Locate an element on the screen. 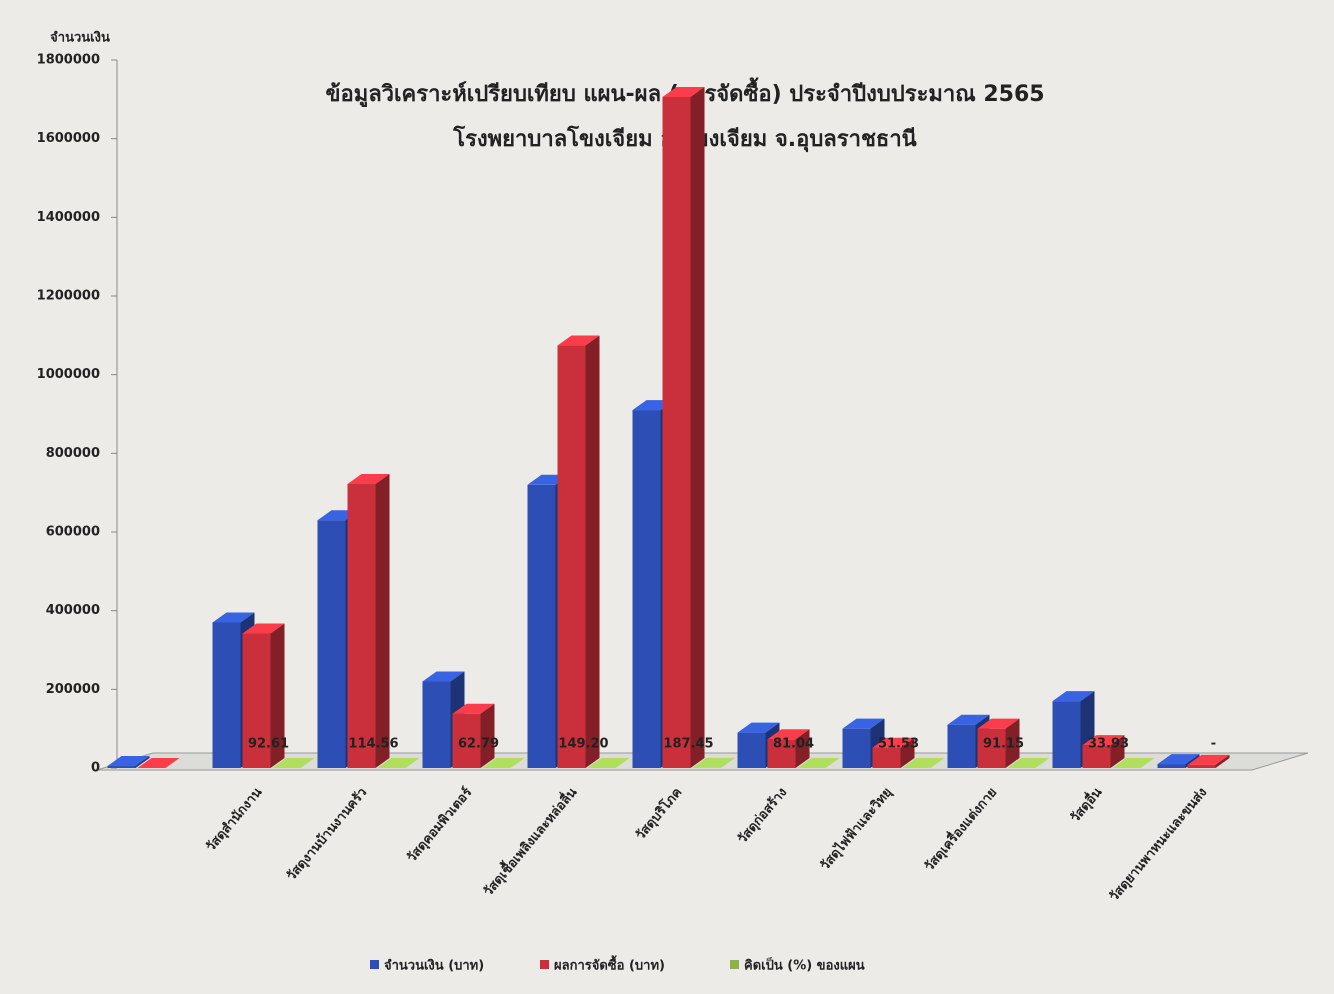 Image resolution: width=1334 pixels, height=994 pixels. data-label: 114.56 is located at coordinates (373, 744).